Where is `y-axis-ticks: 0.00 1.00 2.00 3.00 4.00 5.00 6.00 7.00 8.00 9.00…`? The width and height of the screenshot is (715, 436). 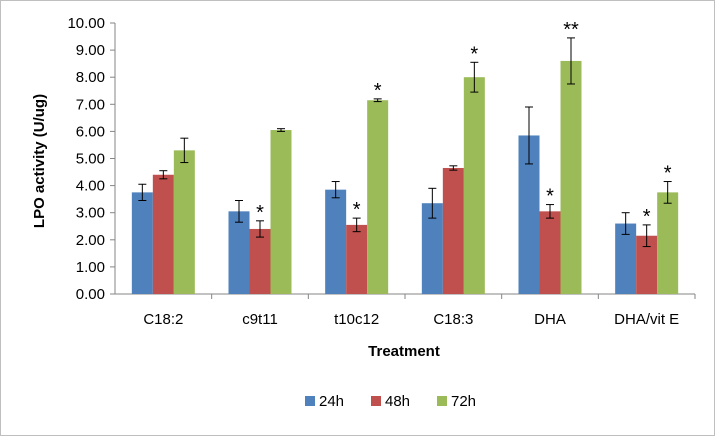
y-axis-ticks: 0.00 1.00 2.00 3.00 4.00 5.00 6.00 7.00 8.00 9.00… is located at coordinates (91, 159).